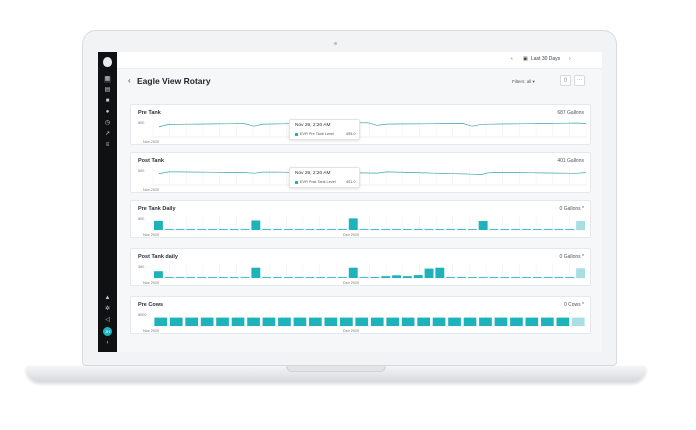 This screenshot has width=696, height=430. What do you see at coordinates (296, 182) in the screenshot?
I see `tooltip-swatch` at bounding box center [296, 182].